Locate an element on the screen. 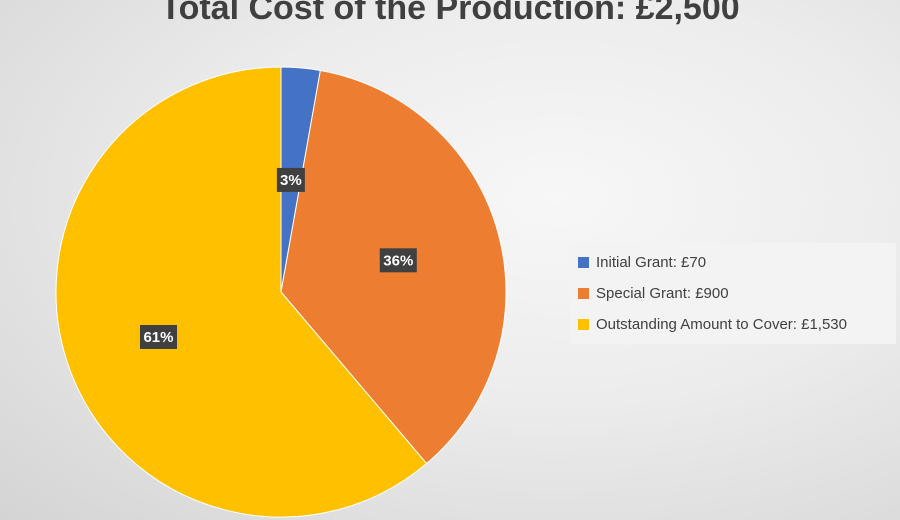  data-label-special-grant: 36% is located at coordinates (398, 260).